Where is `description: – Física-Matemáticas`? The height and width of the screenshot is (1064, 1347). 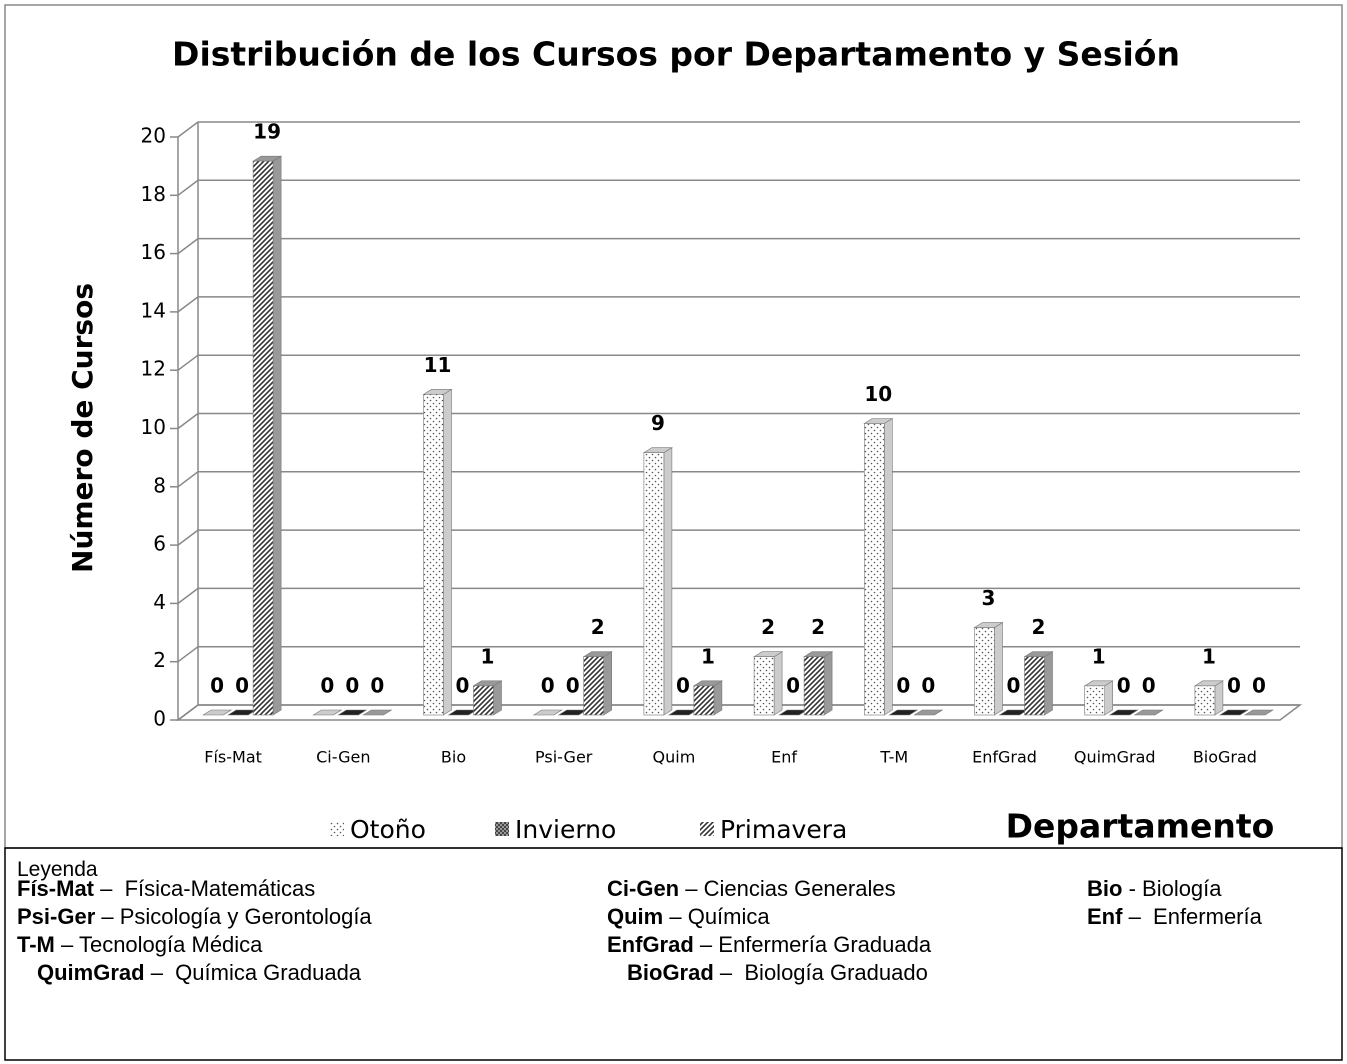 description: – Física-Matemáticas is located at coordinates (208, 888).